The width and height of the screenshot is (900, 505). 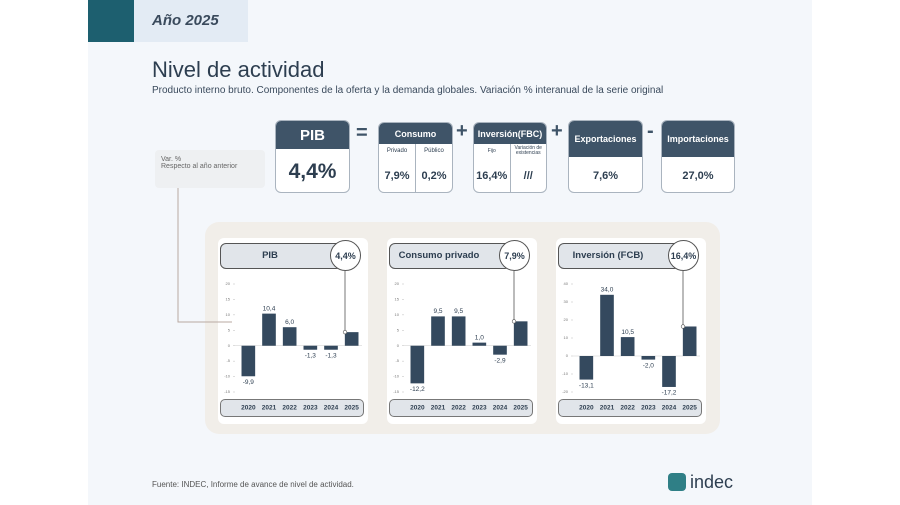 What do you see at coordinates (619, 256) in the screenshot?
I see `chart-title: Inversión (FCB)` at bounding box center [619, 256].